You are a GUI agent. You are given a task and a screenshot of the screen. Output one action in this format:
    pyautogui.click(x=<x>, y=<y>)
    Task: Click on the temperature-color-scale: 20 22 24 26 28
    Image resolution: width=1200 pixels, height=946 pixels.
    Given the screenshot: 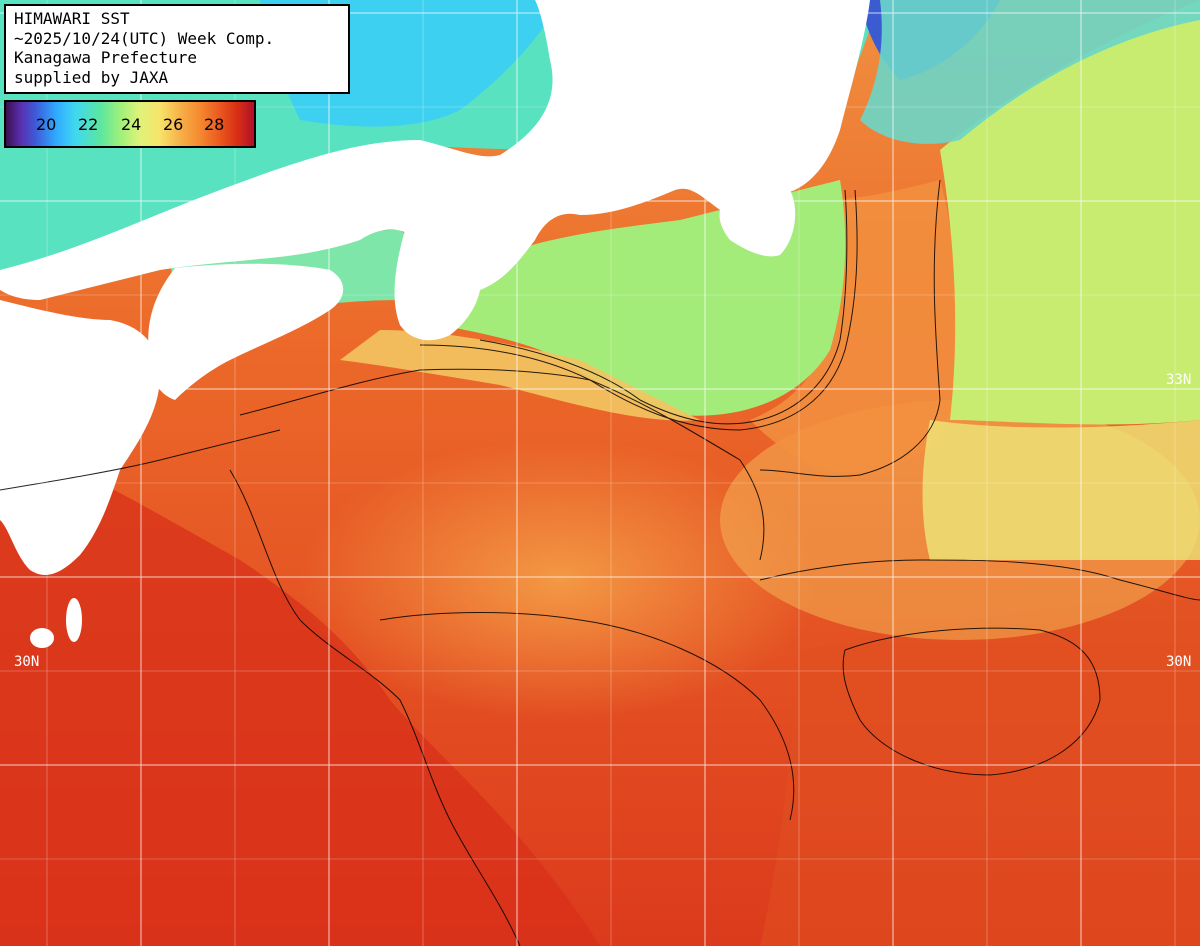 What is the action you would take?
    pyautogui.click(x=130, y=124)
    